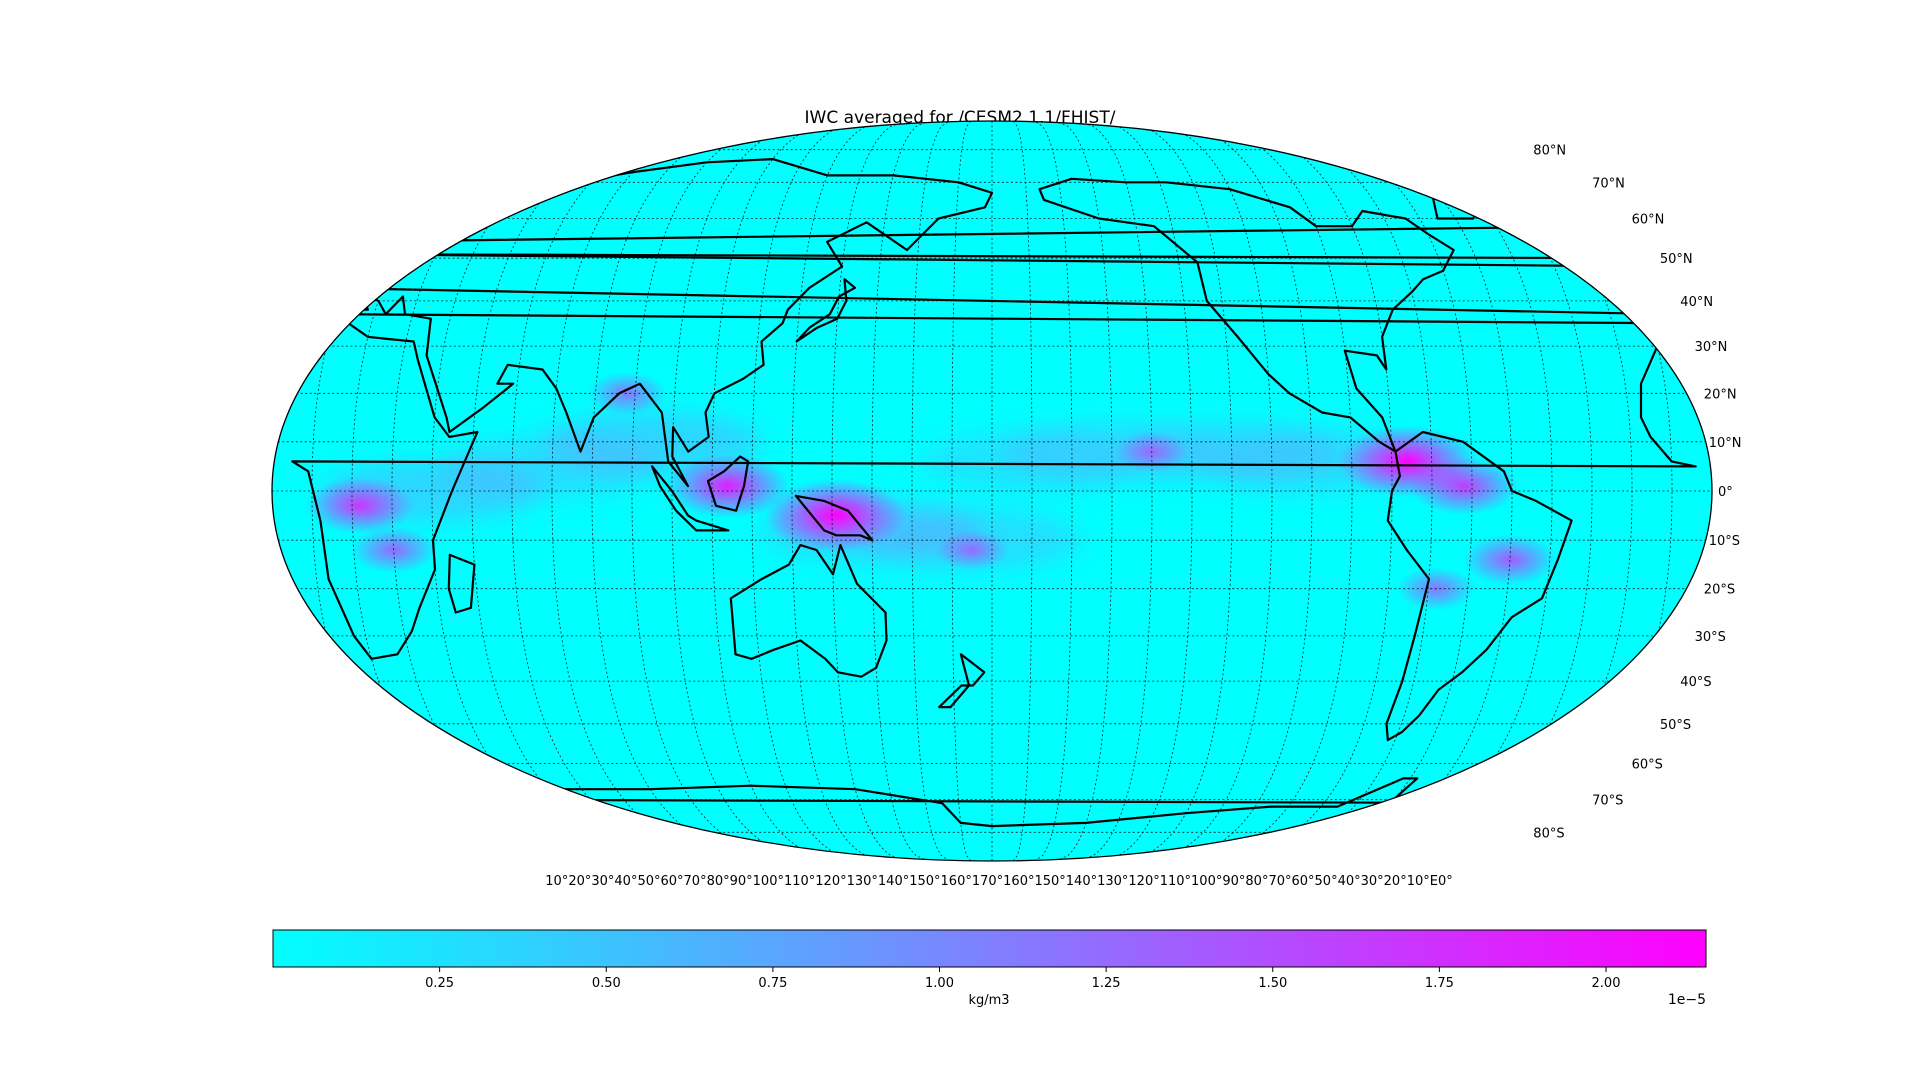 The height and width of the screenshot is (1080, 1920). I want to click on lat-label: 80°N, so click(1549, 151).